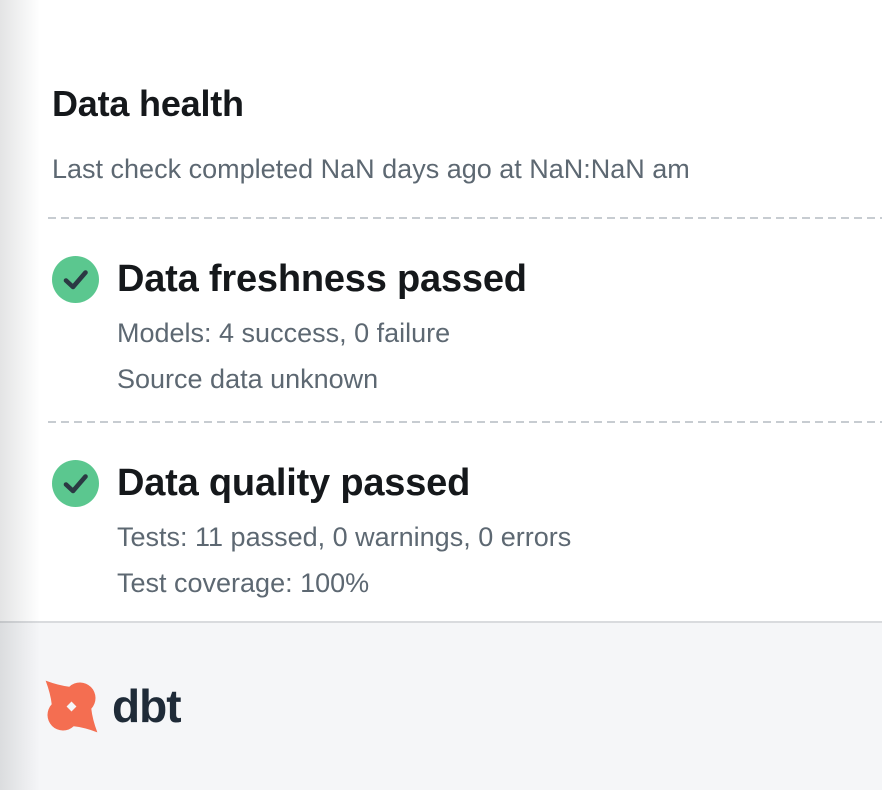 The height and width of the screenshot is (790, 882). What do you see at coordinates (71, 706) in the screenshot?
I see `dbt-logo-icon` at bounding box center [71, 706].